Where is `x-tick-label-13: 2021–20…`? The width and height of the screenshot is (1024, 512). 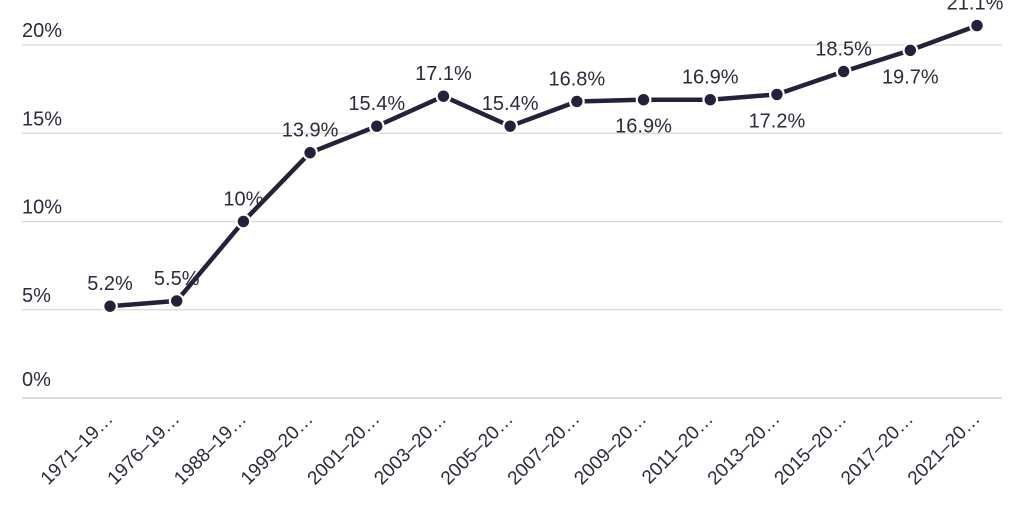 x-tick-label-13: 2021–20… is located at coordinates (944, 449).